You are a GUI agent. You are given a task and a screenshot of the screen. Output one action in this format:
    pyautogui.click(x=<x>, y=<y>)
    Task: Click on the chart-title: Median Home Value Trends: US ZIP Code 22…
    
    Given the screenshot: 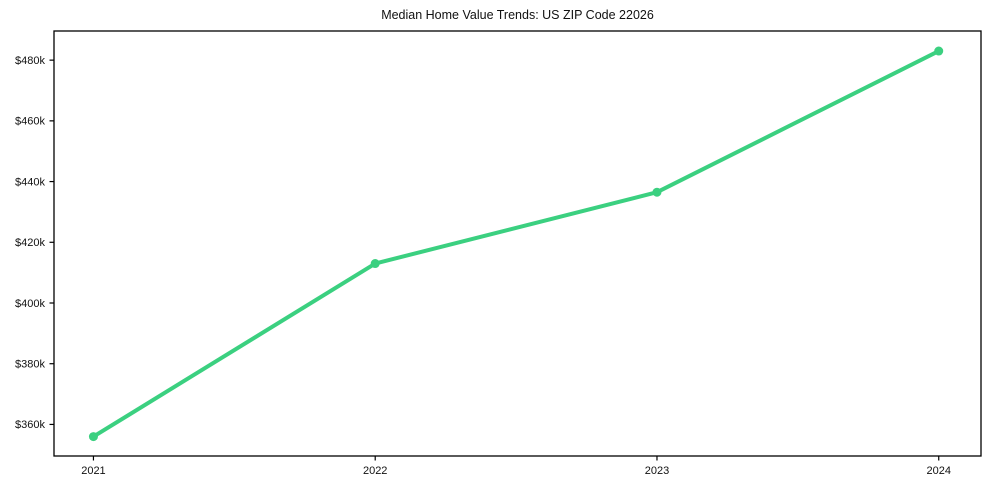 What is the action you would take?
    pyautogui.click(x=517, y=15)
    